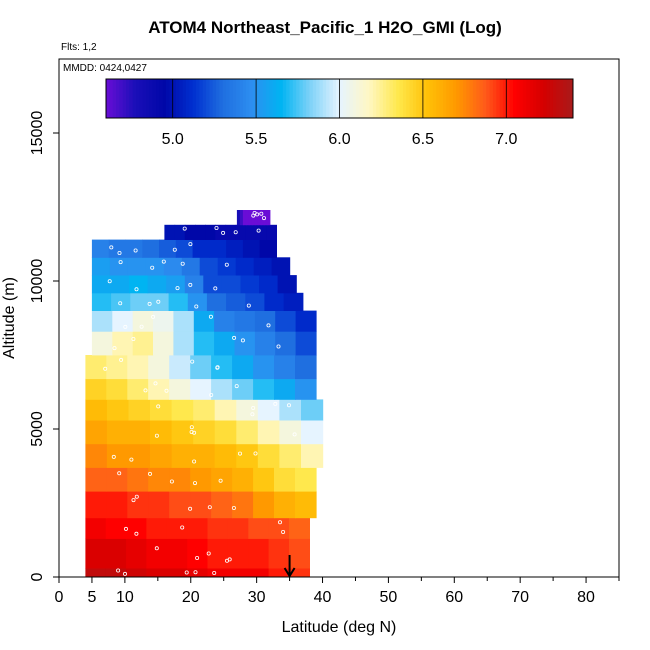  I want to click on x-tick-label: 20, so click(191, 597).